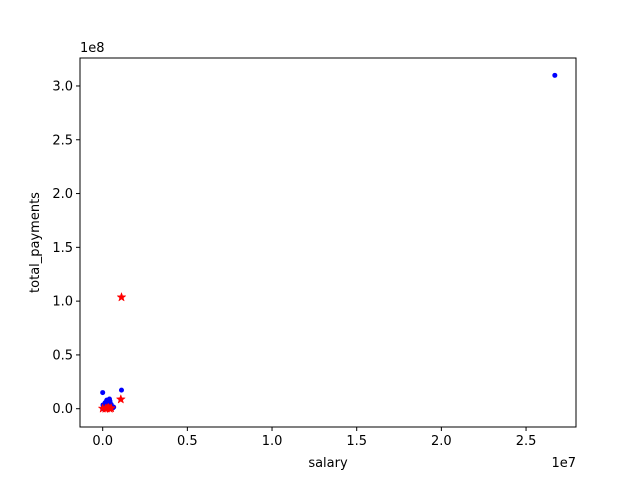 The image size is (640, 485). I want to click on x-axis-offset-text: 1e7, so click(563, 463).